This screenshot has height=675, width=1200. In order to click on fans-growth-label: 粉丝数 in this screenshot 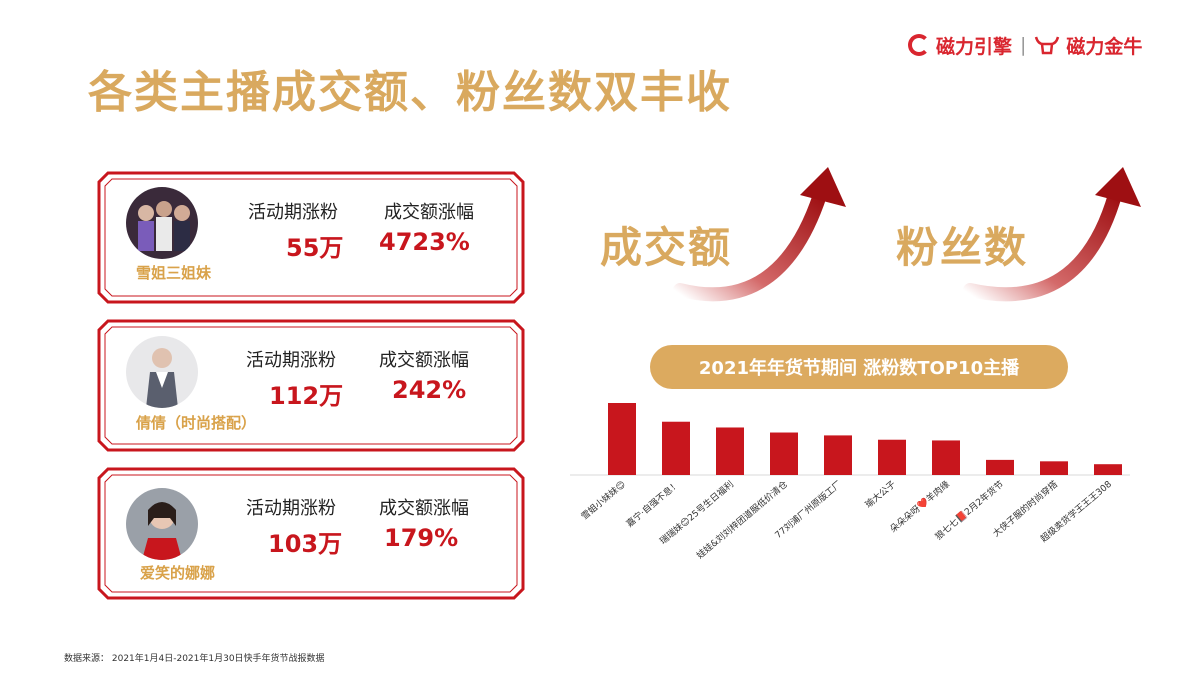, I will do `click(962, 247)`.